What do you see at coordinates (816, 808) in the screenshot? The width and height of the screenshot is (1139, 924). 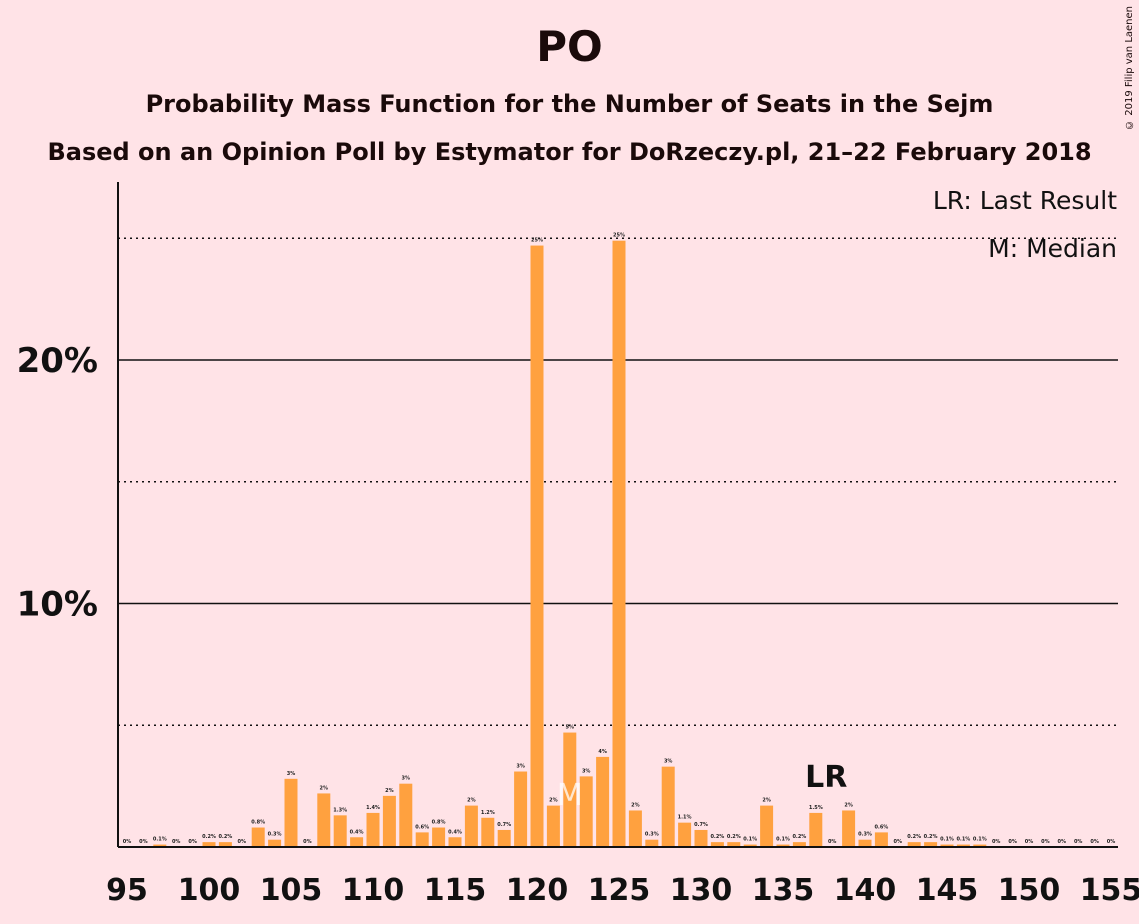 I see `bar-value-label: 1.5%` at bounding box center [816, 808].